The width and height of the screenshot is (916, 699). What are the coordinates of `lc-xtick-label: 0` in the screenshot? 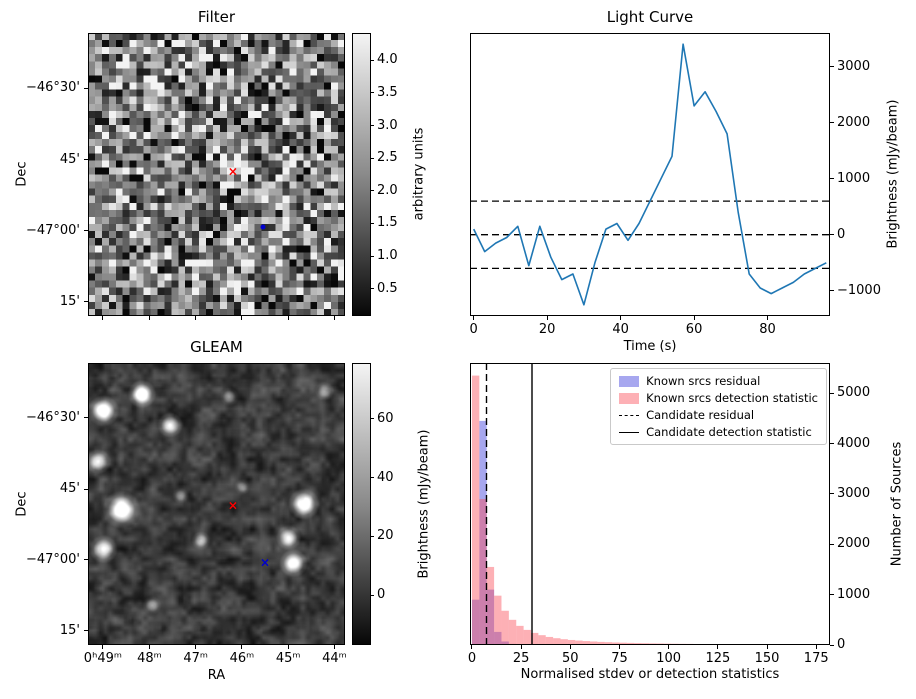 It's located at (473, 329).